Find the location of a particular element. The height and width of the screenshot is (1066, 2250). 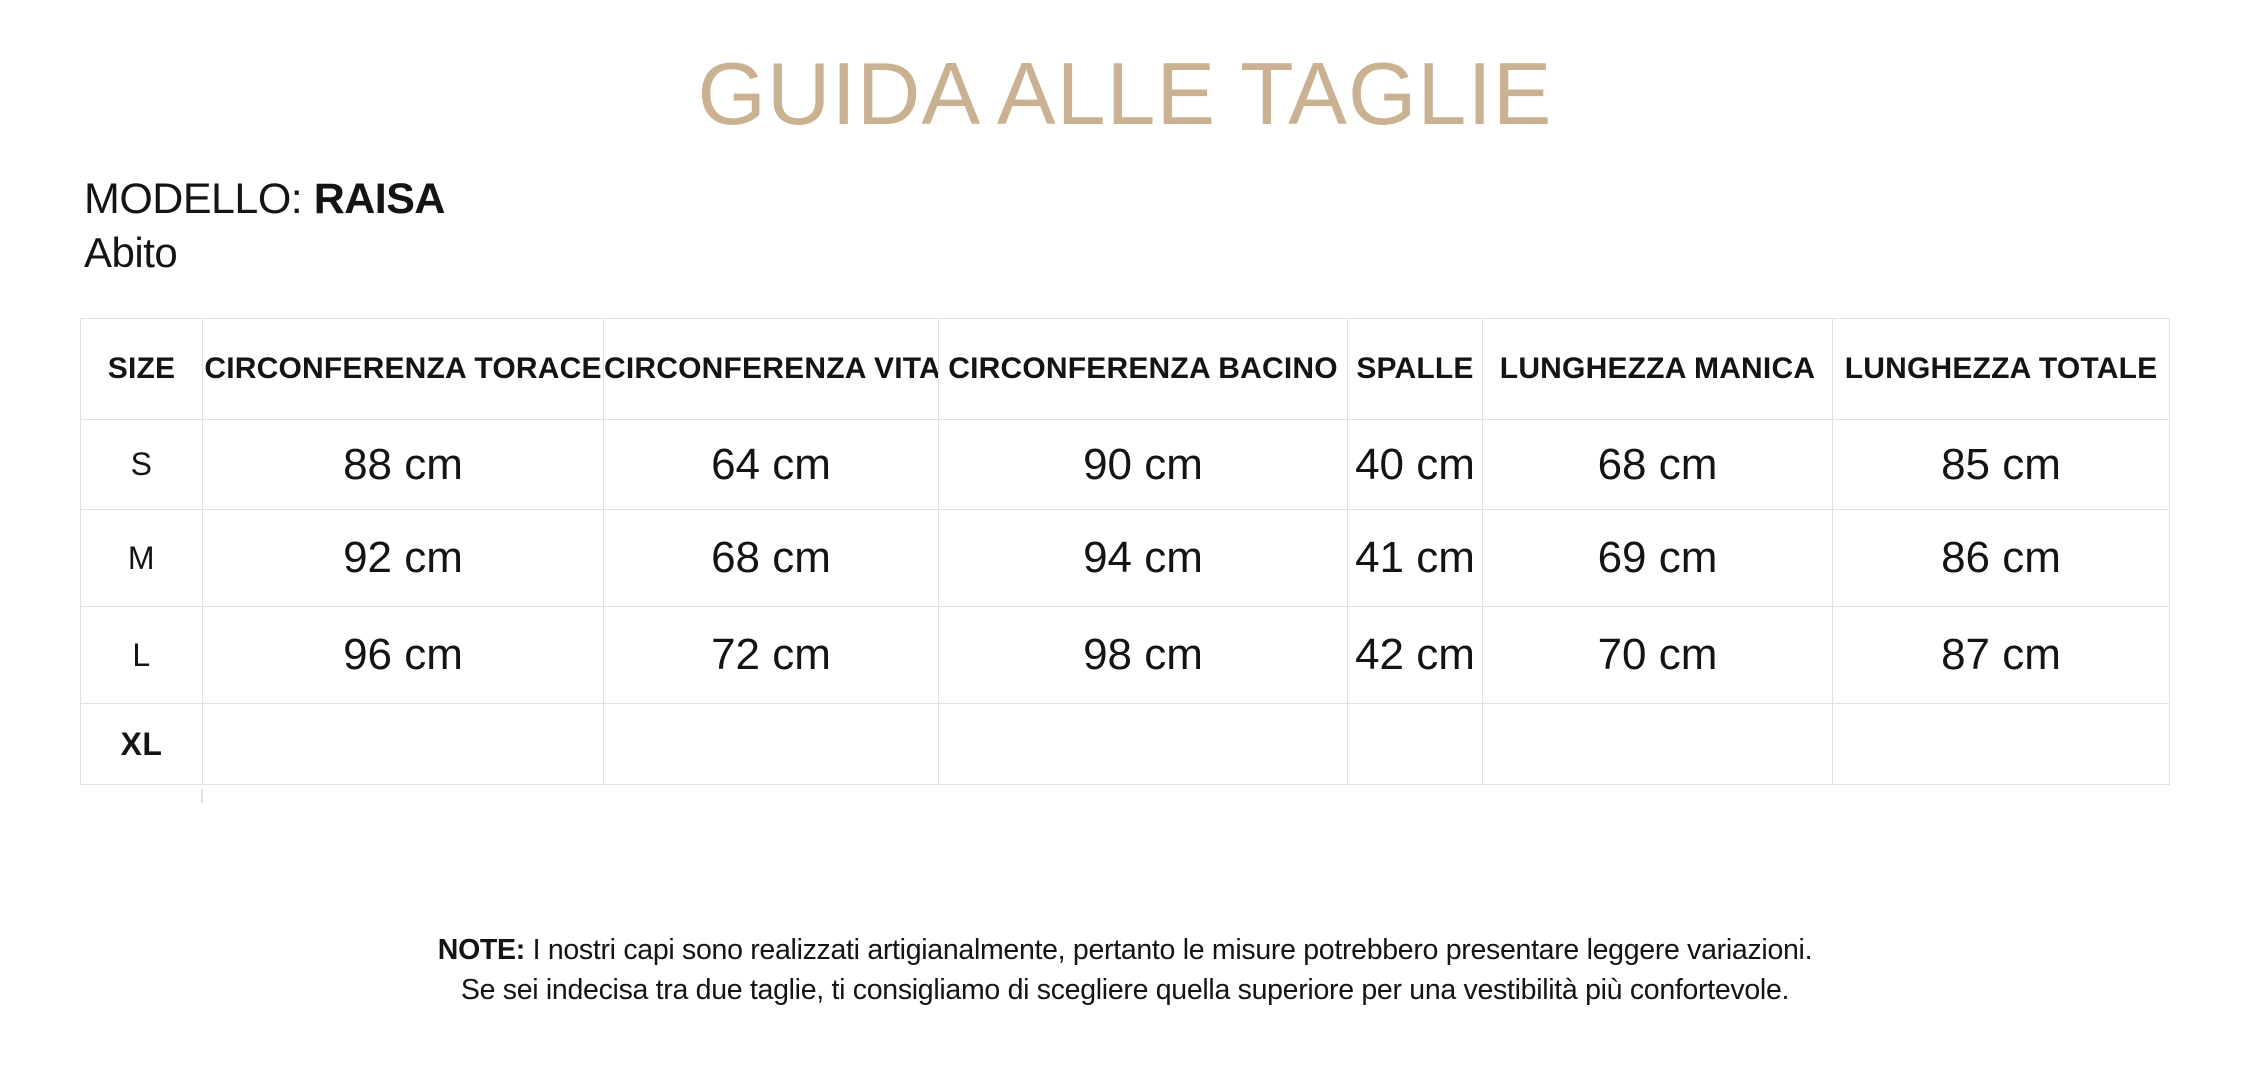

measurement-cell: 98 cm is located at coordinates (1143, 655).